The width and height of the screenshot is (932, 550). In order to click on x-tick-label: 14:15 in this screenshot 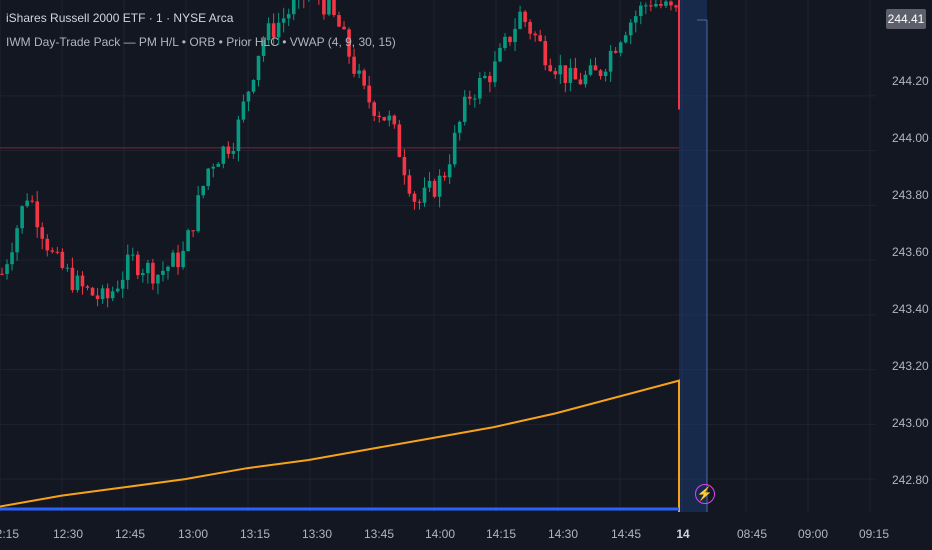, I will do `click(501, 534)`.